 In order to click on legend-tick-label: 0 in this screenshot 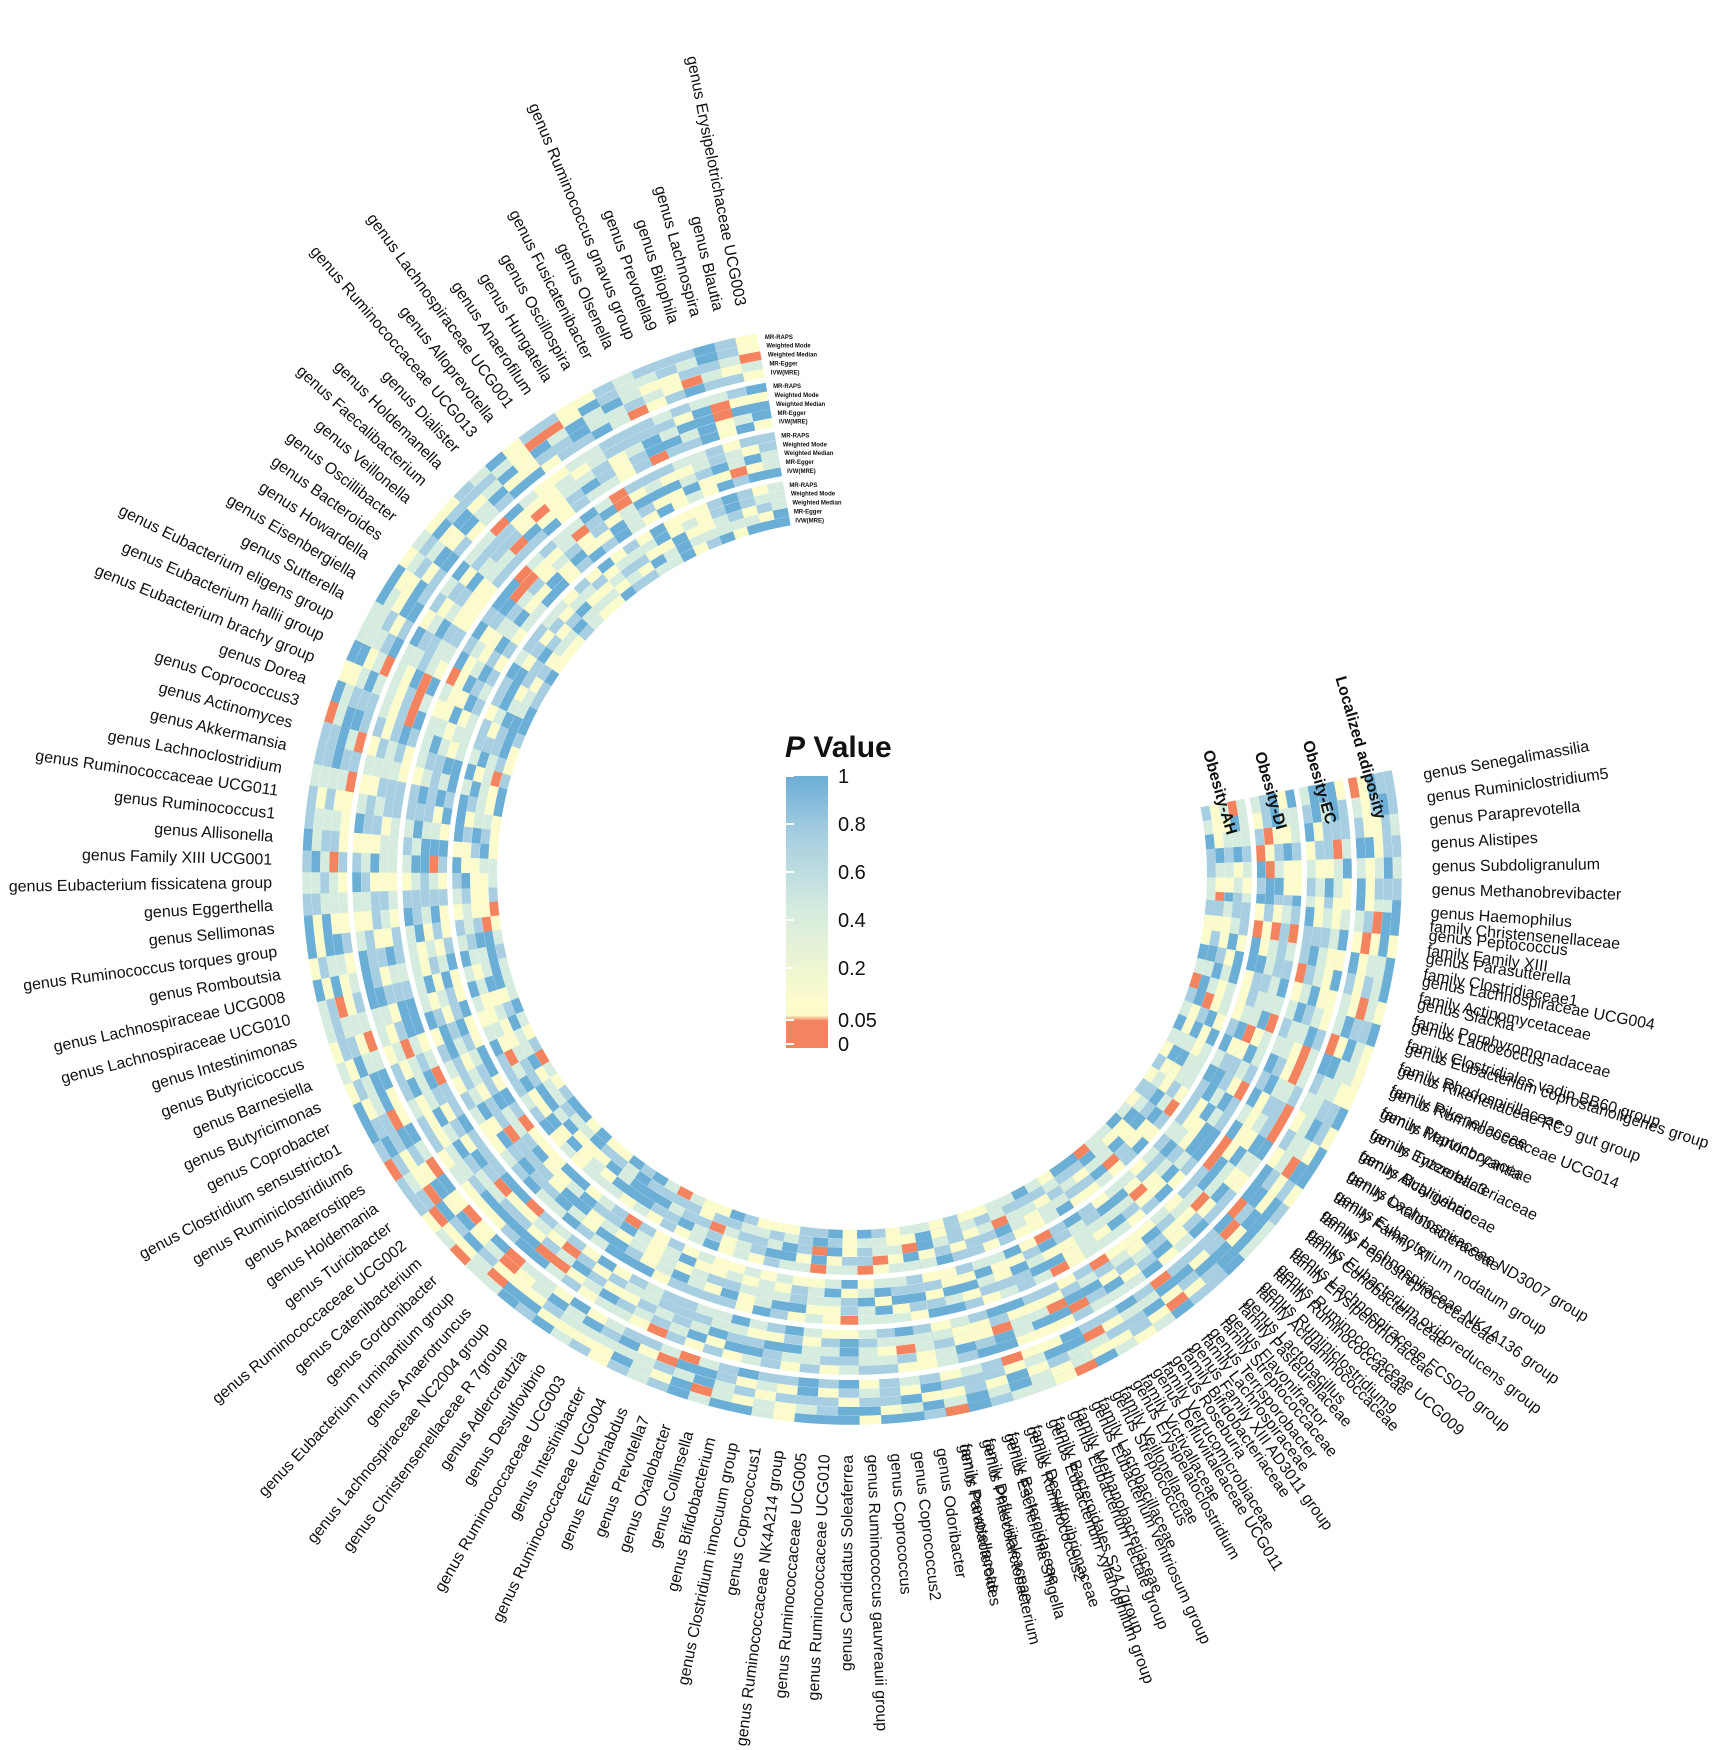, I will do `click(843, 1045)`.